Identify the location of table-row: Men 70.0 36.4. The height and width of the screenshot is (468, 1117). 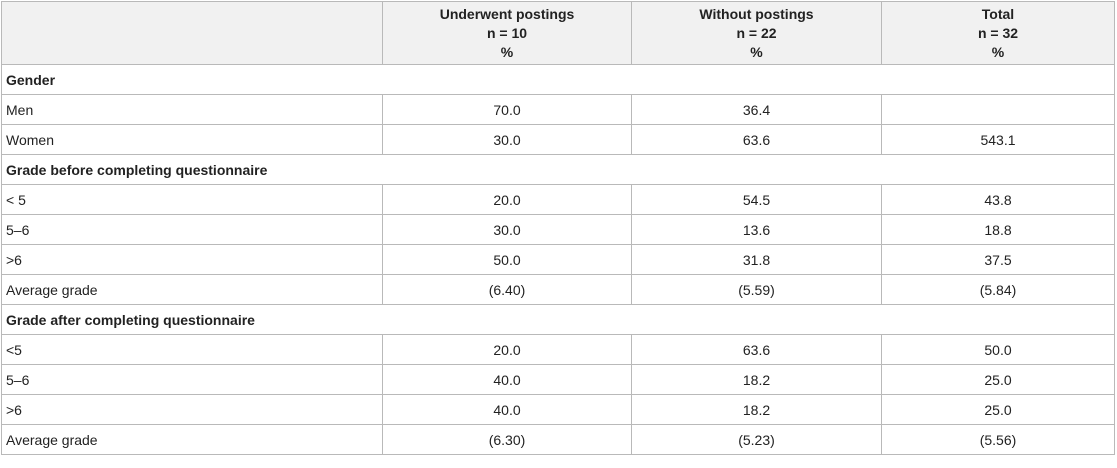
(558, 109).